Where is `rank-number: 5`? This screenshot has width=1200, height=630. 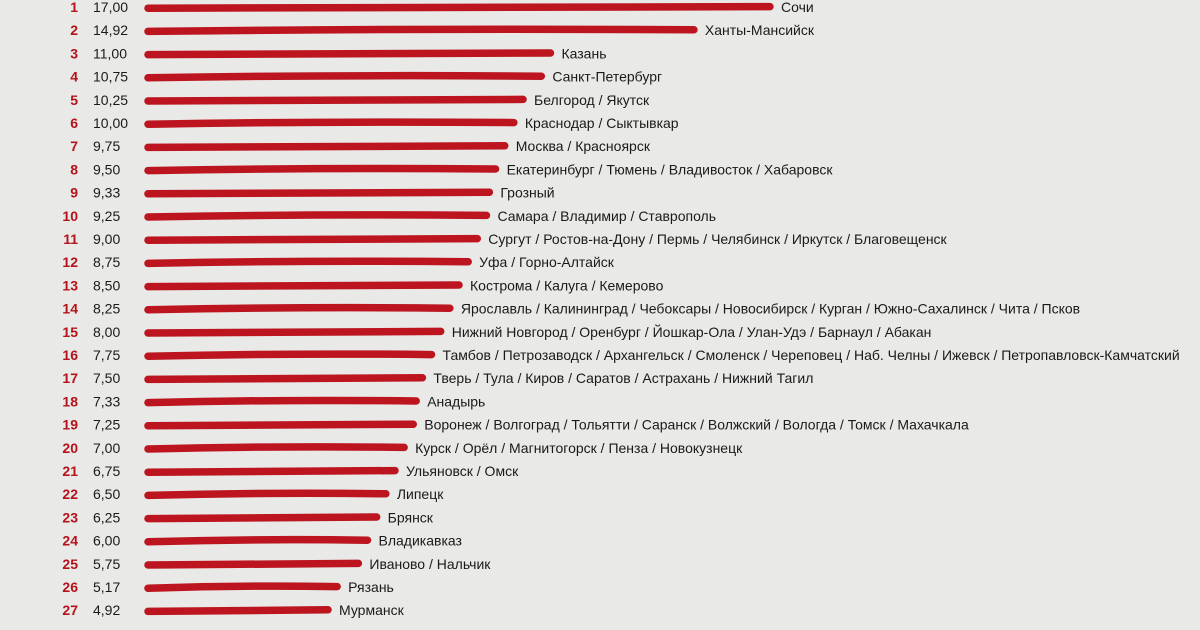
rank-number: 5 is located at coordinates (74, 100).